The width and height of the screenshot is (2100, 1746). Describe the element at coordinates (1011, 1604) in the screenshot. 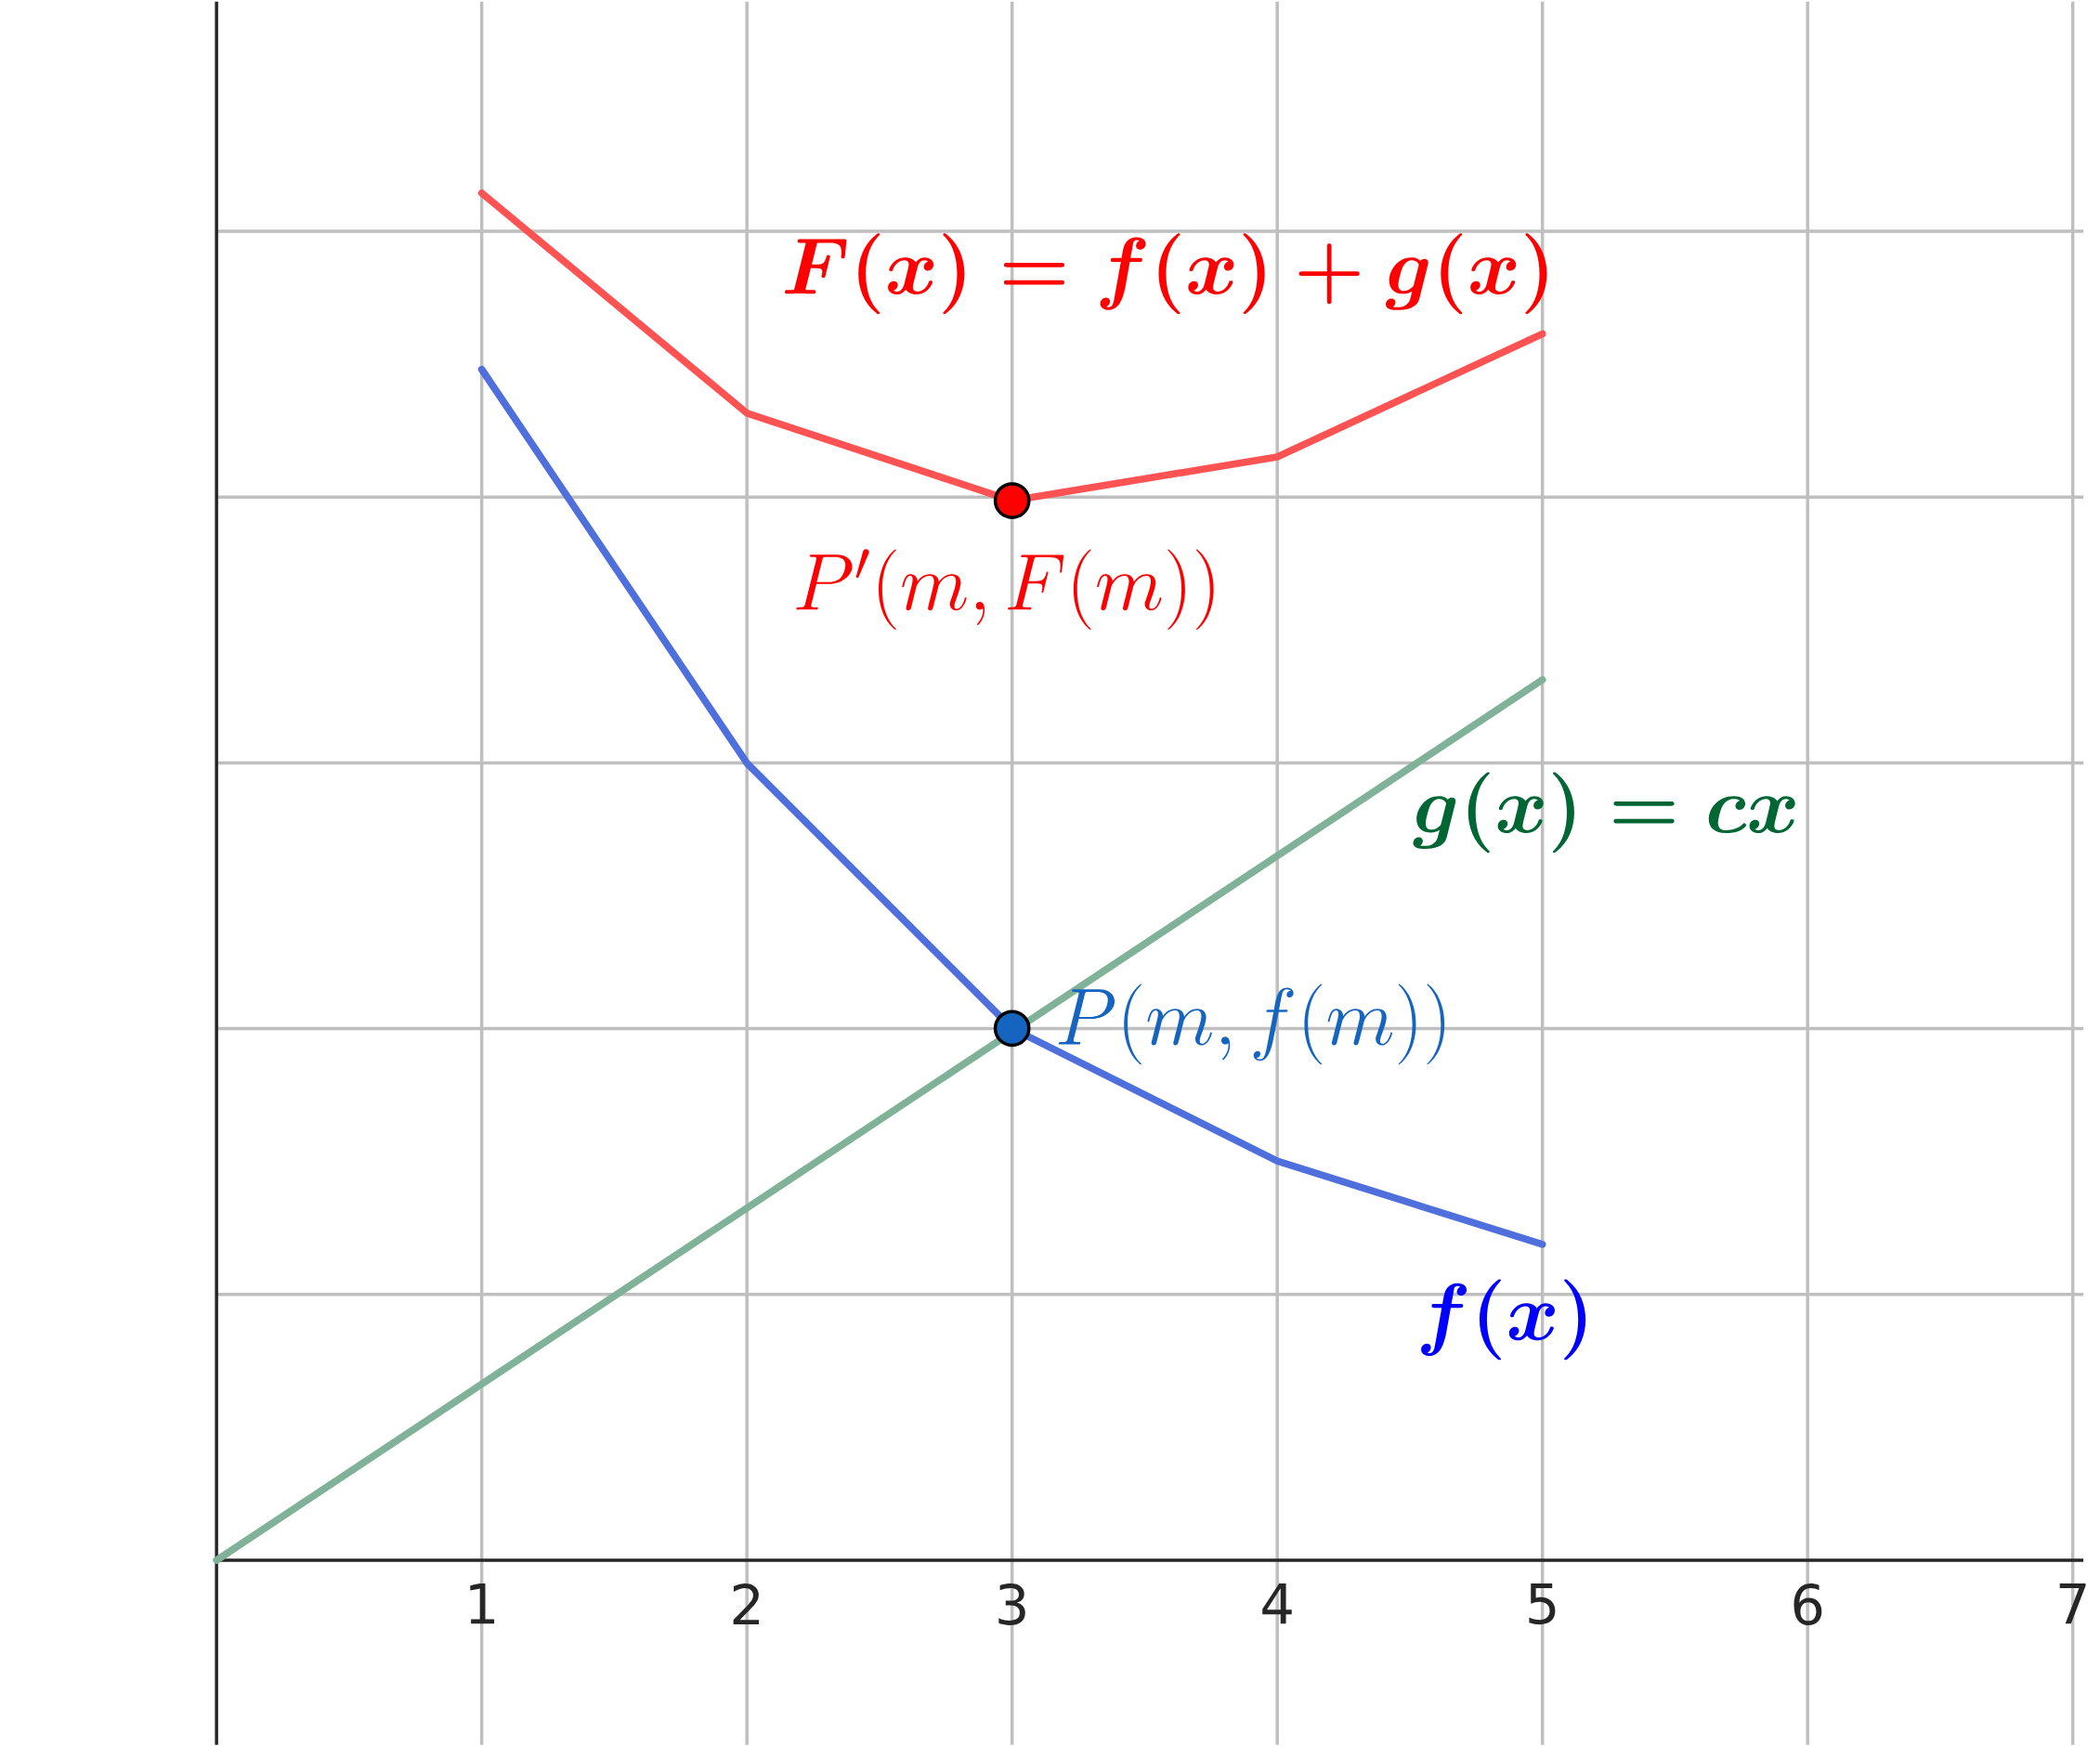

I see `x-tick-label: 3` at that location.